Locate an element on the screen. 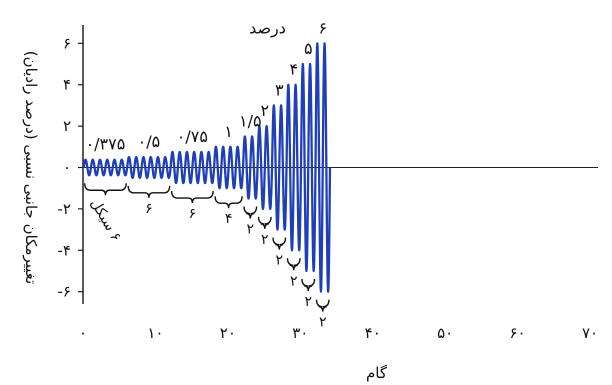  amplitude-label: ۶ is located at coordinates (322, 27).